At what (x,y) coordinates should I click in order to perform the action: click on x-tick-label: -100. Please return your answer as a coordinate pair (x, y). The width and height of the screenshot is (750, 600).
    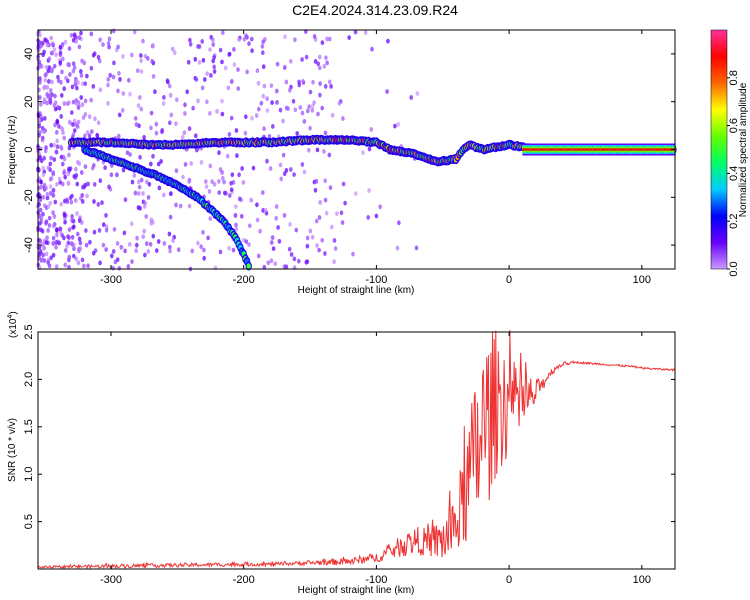
    Looking at the image, I should click on (376, 580).